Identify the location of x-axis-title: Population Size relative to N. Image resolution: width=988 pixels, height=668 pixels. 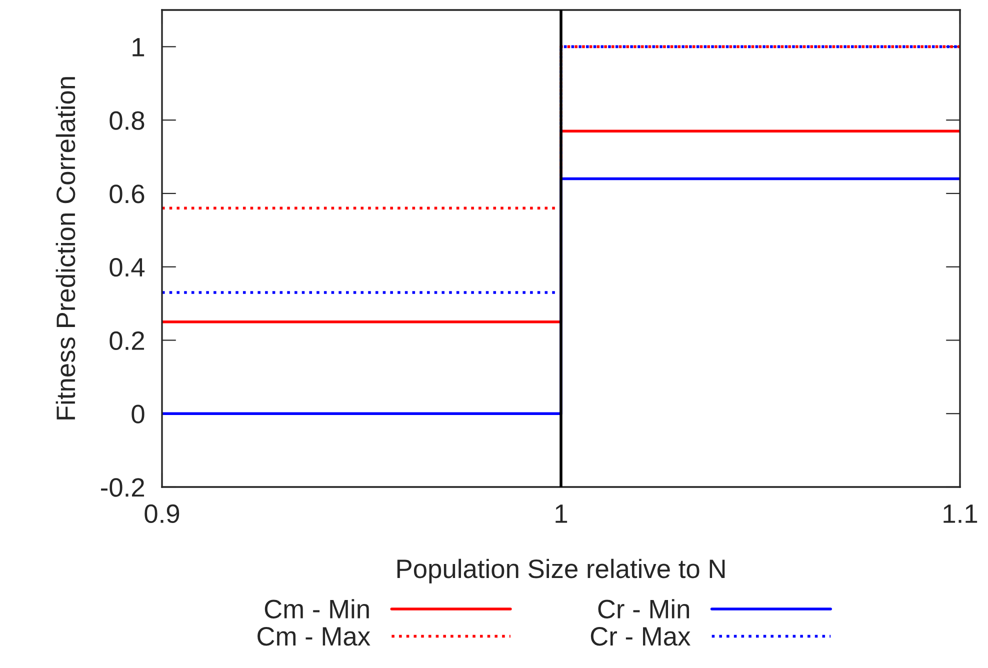
(561, 571).